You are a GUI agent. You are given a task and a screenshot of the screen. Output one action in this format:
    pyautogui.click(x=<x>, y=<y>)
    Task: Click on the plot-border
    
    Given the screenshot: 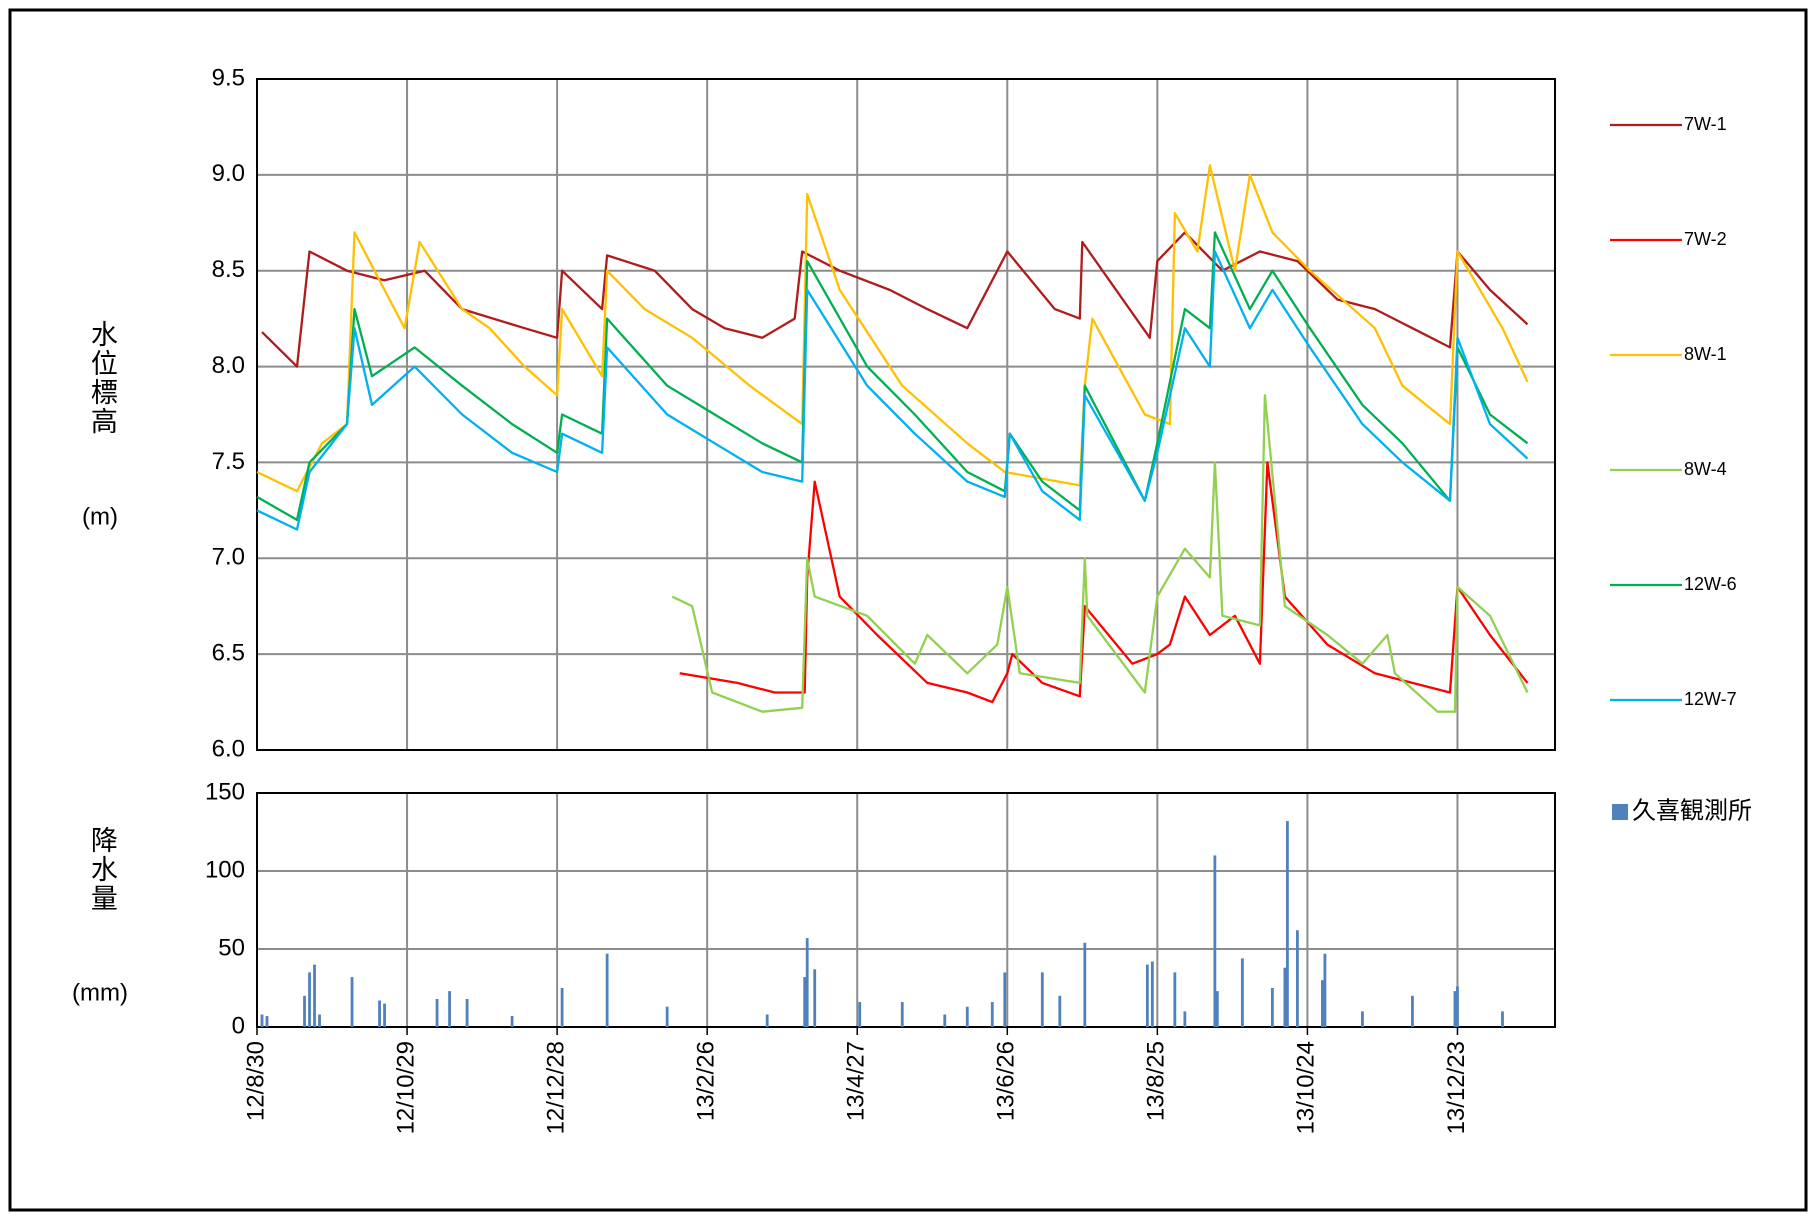 What is the action you would take?
    pyautogui.click(x=906, y=910)
    